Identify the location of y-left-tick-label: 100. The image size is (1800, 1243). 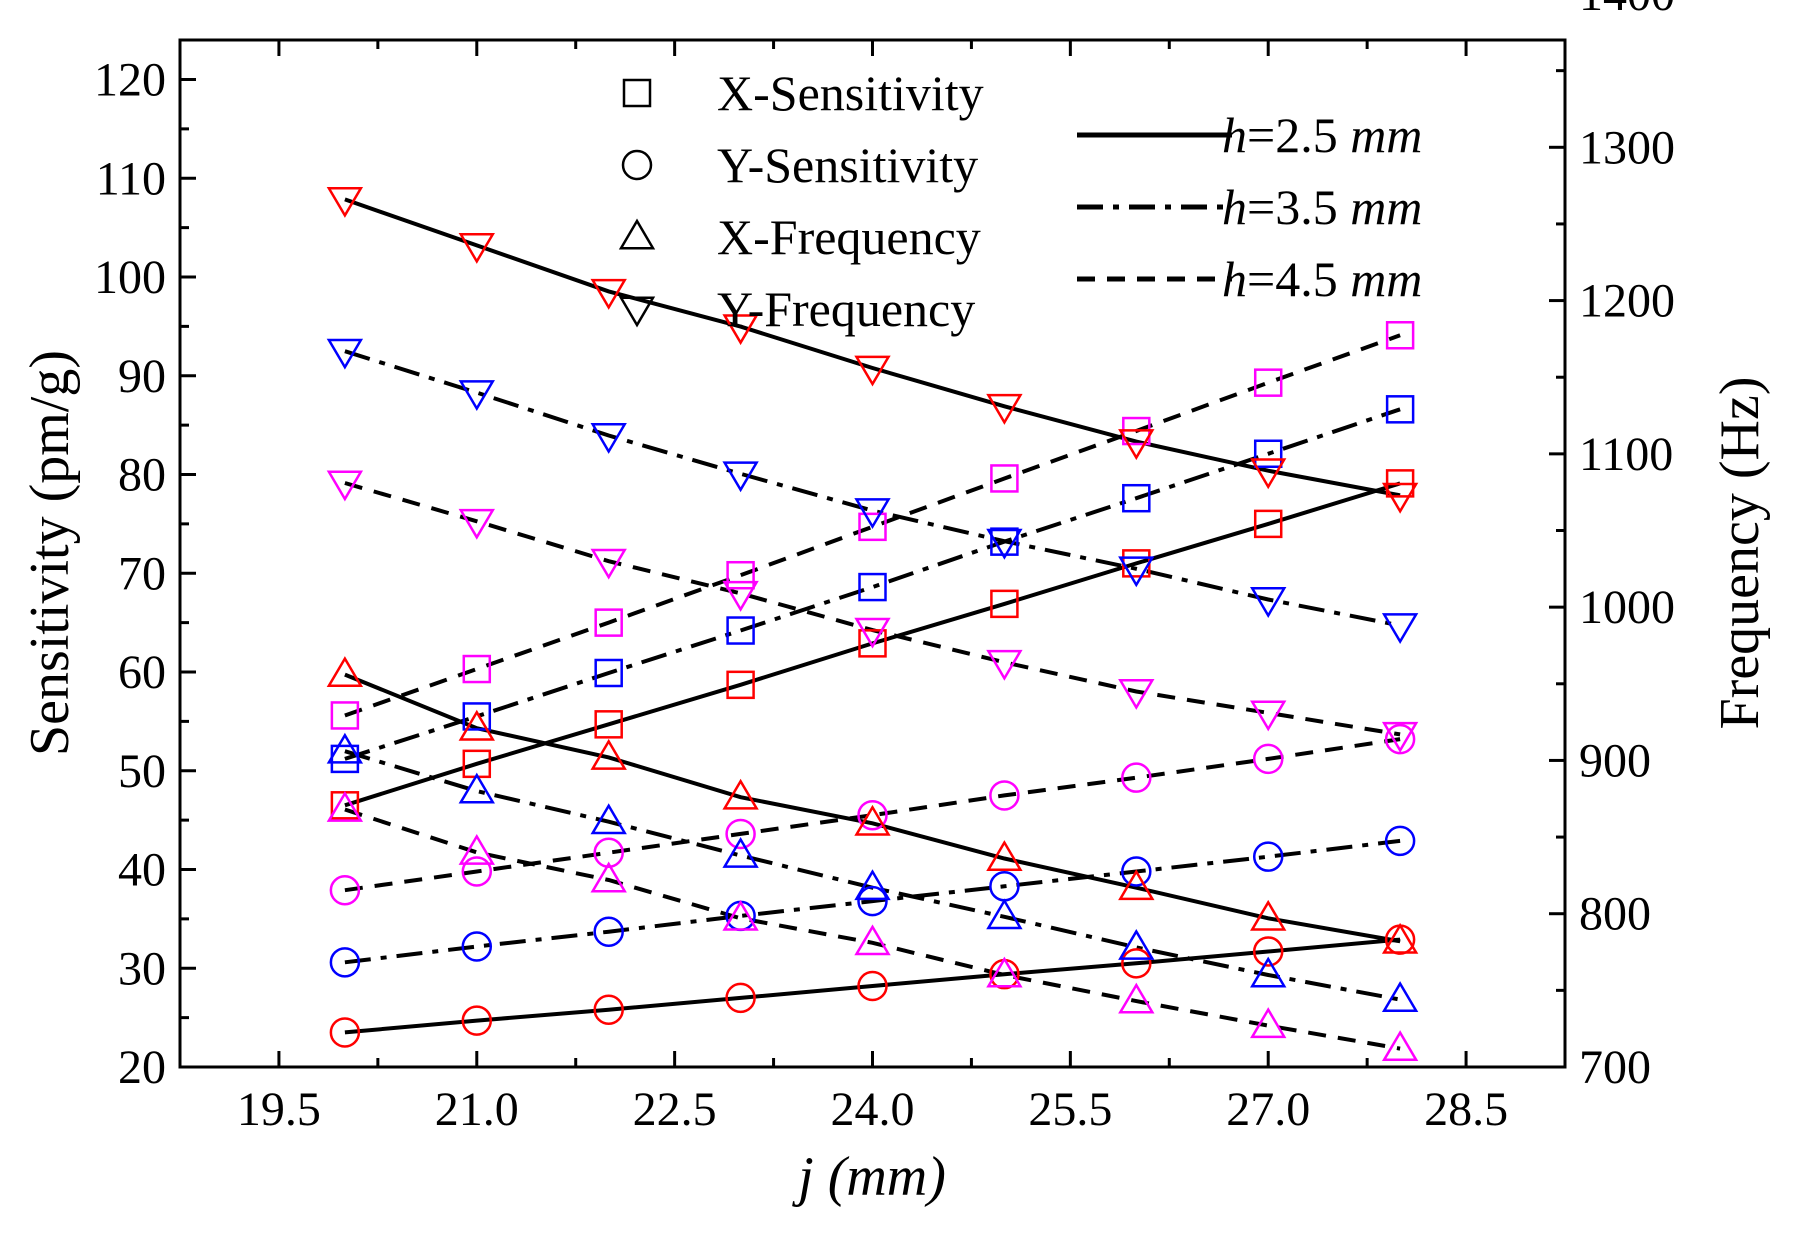
(130, 277).